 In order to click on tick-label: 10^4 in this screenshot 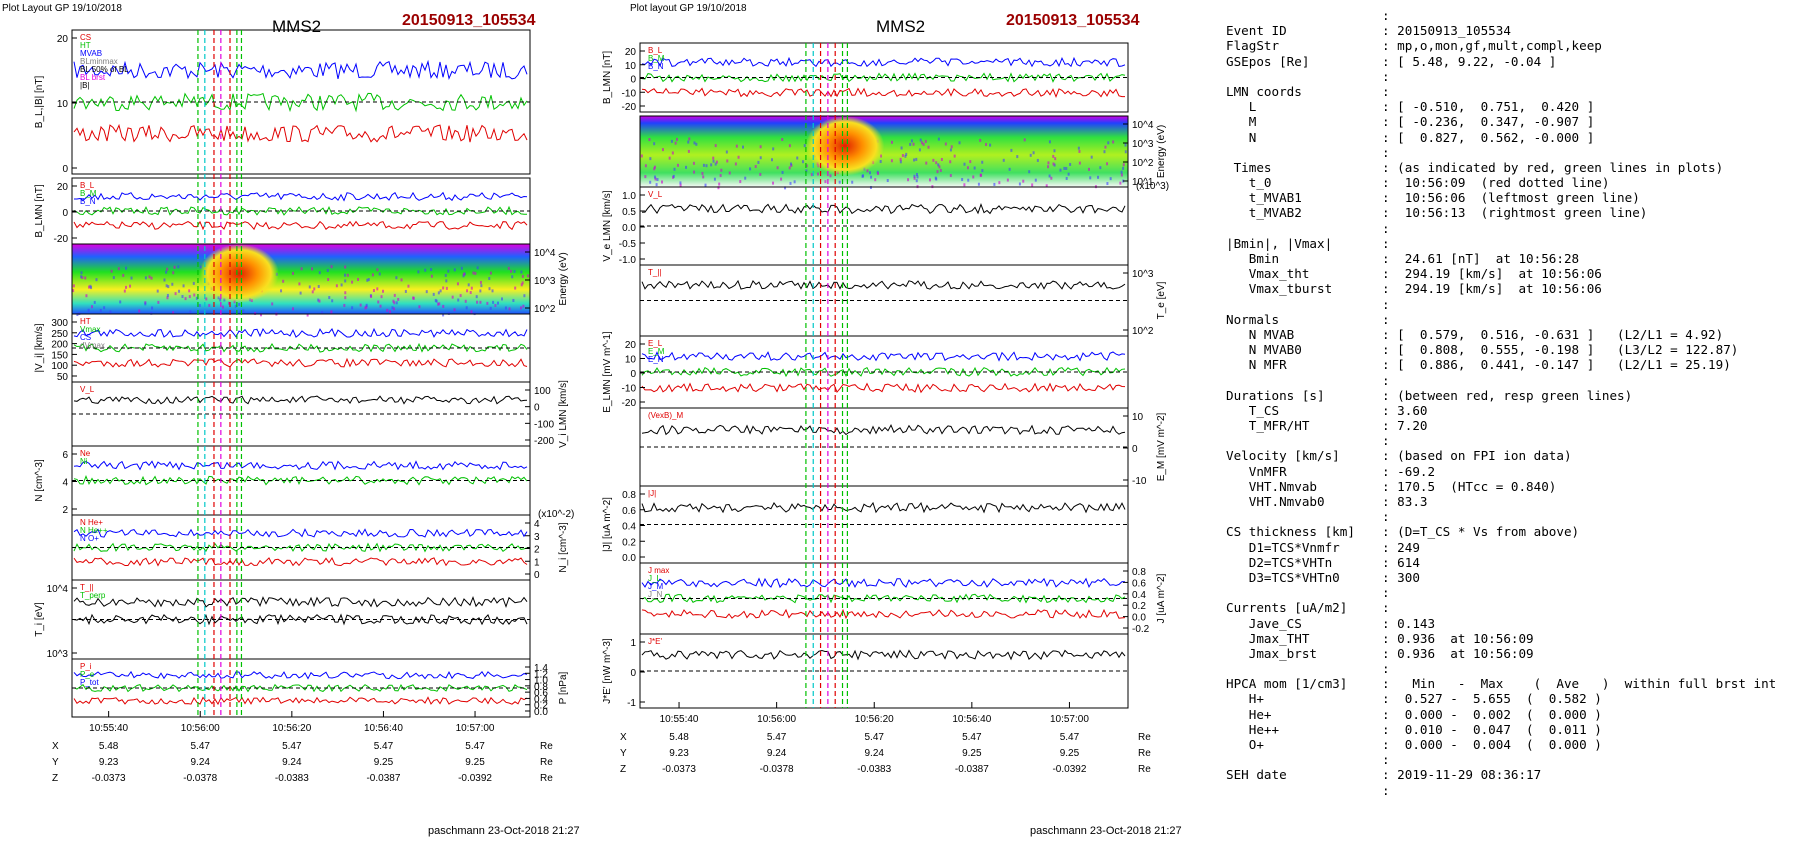, I will do `click(1143, 125)`.